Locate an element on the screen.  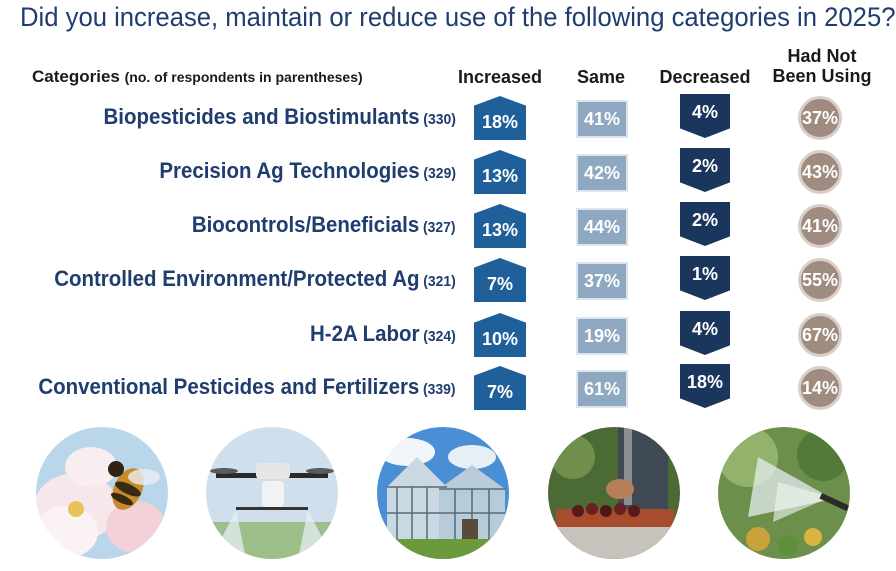
header-had-not-line2: Been Using is located at coordinates (822, 76).